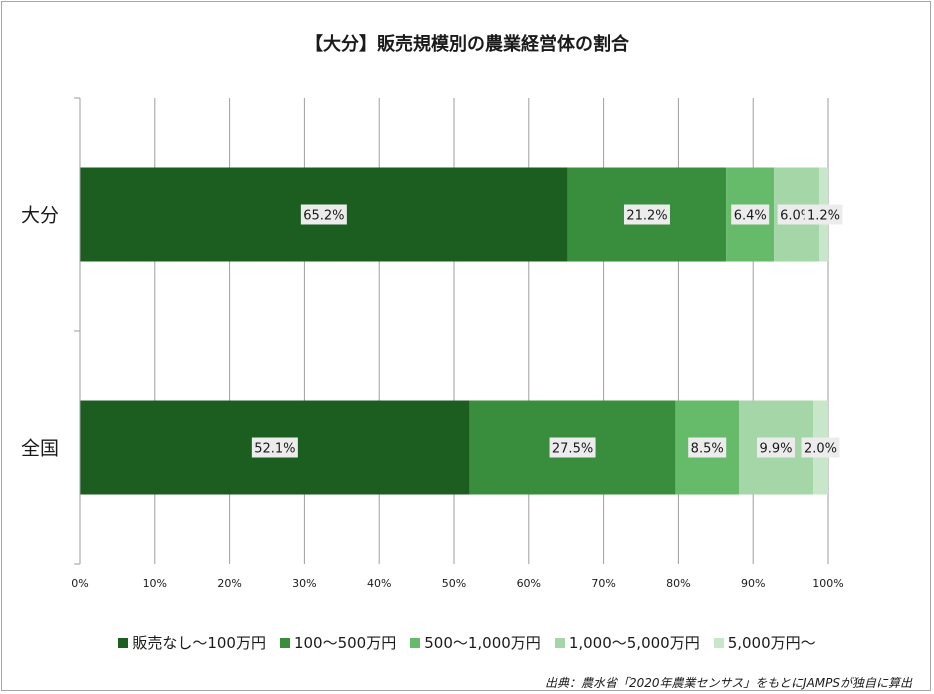  I want to click on legend-item: 100～500万円, so click(338, 642).